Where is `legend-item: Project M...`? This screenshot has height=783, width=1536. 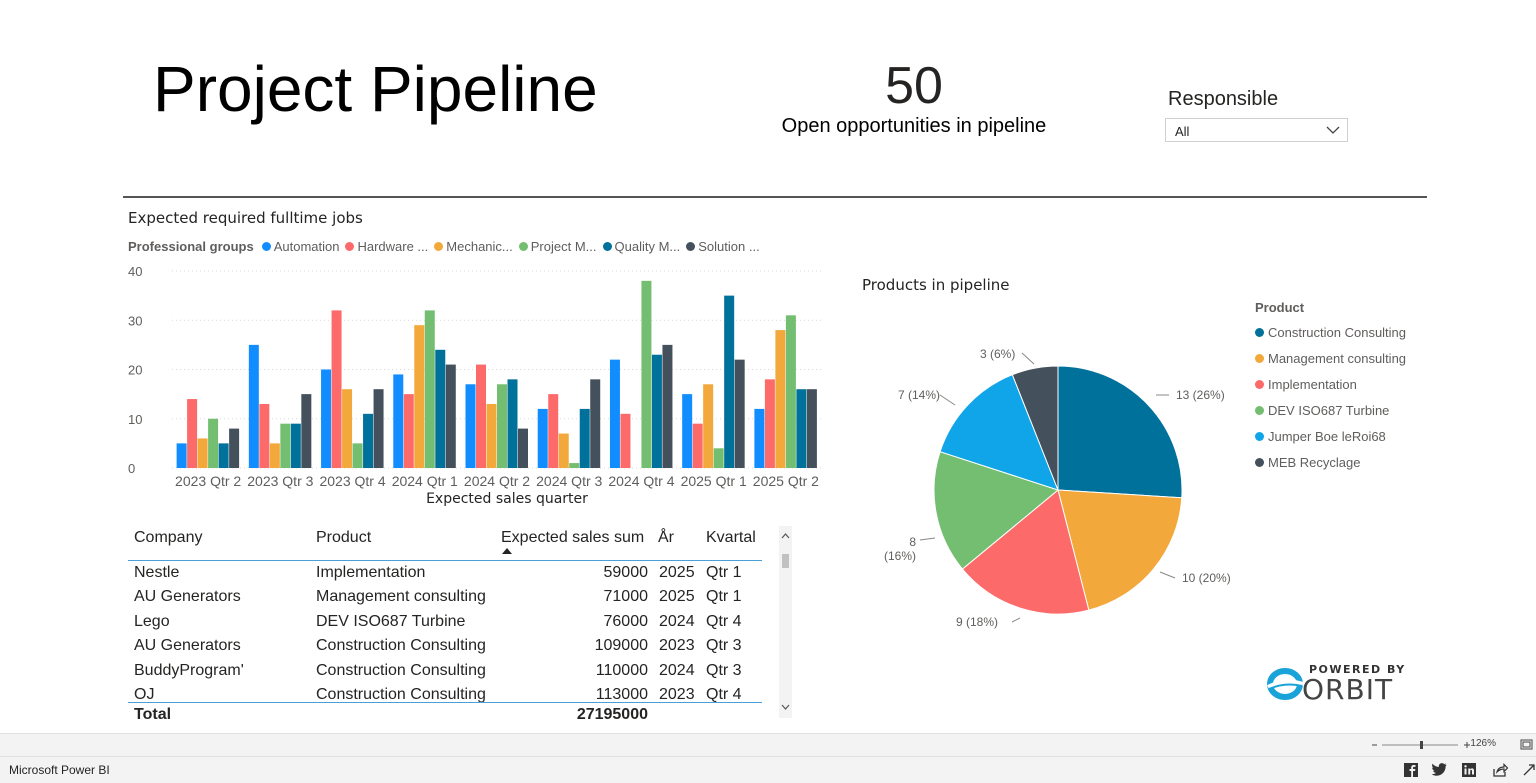 legend-item: Project M... is located at coordinates (557, 246).